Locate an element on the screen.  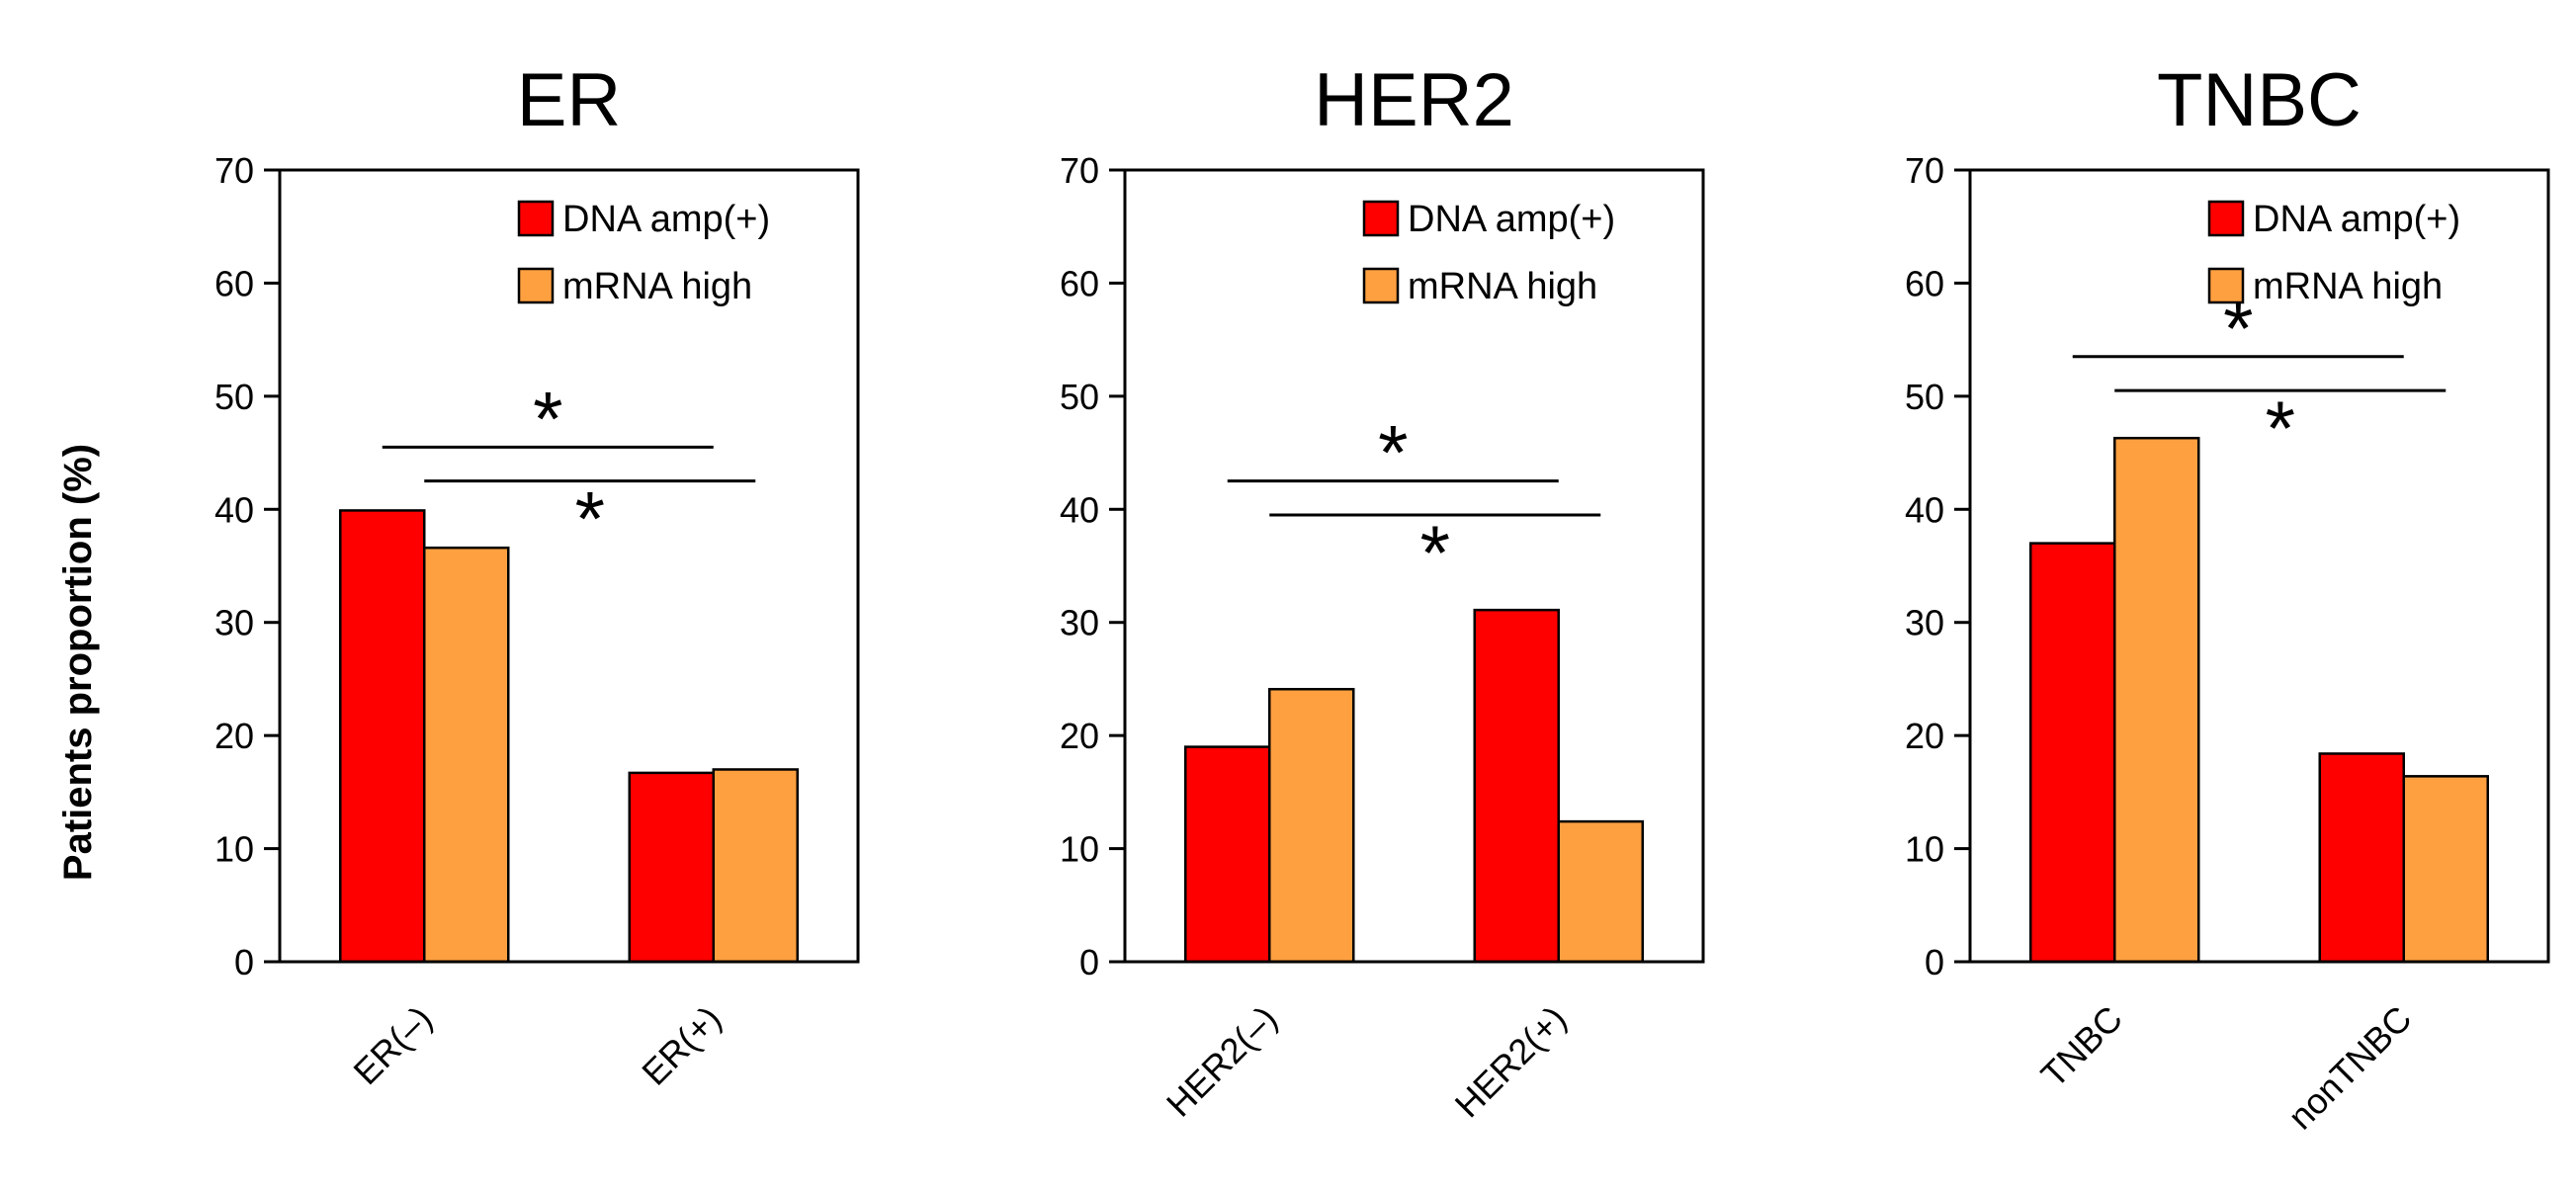
chart-title: HER2 is located at coordinates (1414, 100).